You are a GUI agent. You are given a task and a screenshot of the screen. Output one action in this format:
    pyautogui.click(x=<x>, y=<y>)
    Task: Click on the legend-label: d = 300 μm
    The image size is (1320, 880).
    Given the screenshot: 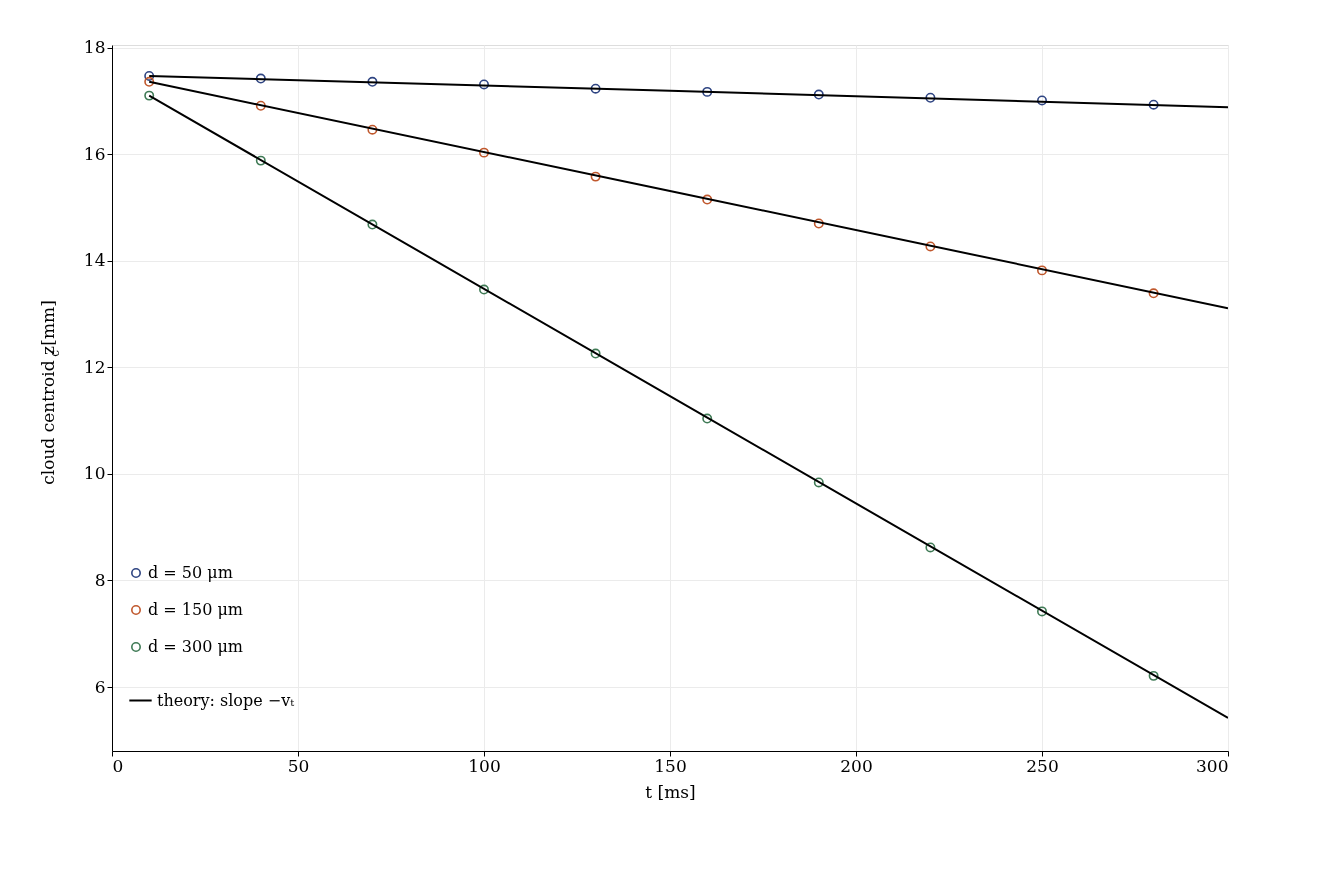 What is the action you would take?
    pyautogui.click(x=196, y=646)
    